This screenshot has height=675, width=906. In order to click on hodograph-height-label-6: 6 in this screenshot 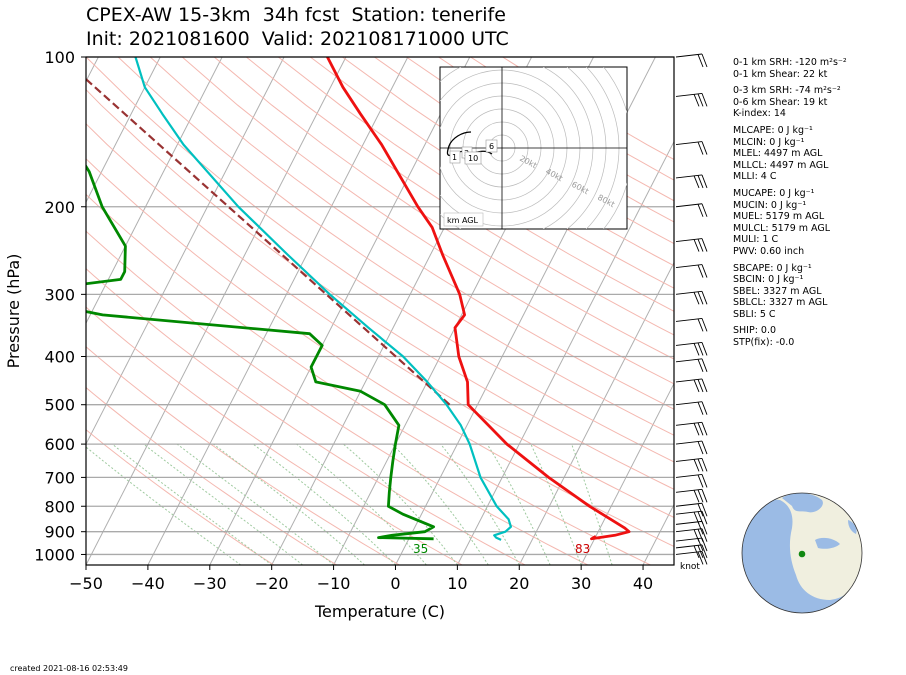, I will do `click(491, 146)`.